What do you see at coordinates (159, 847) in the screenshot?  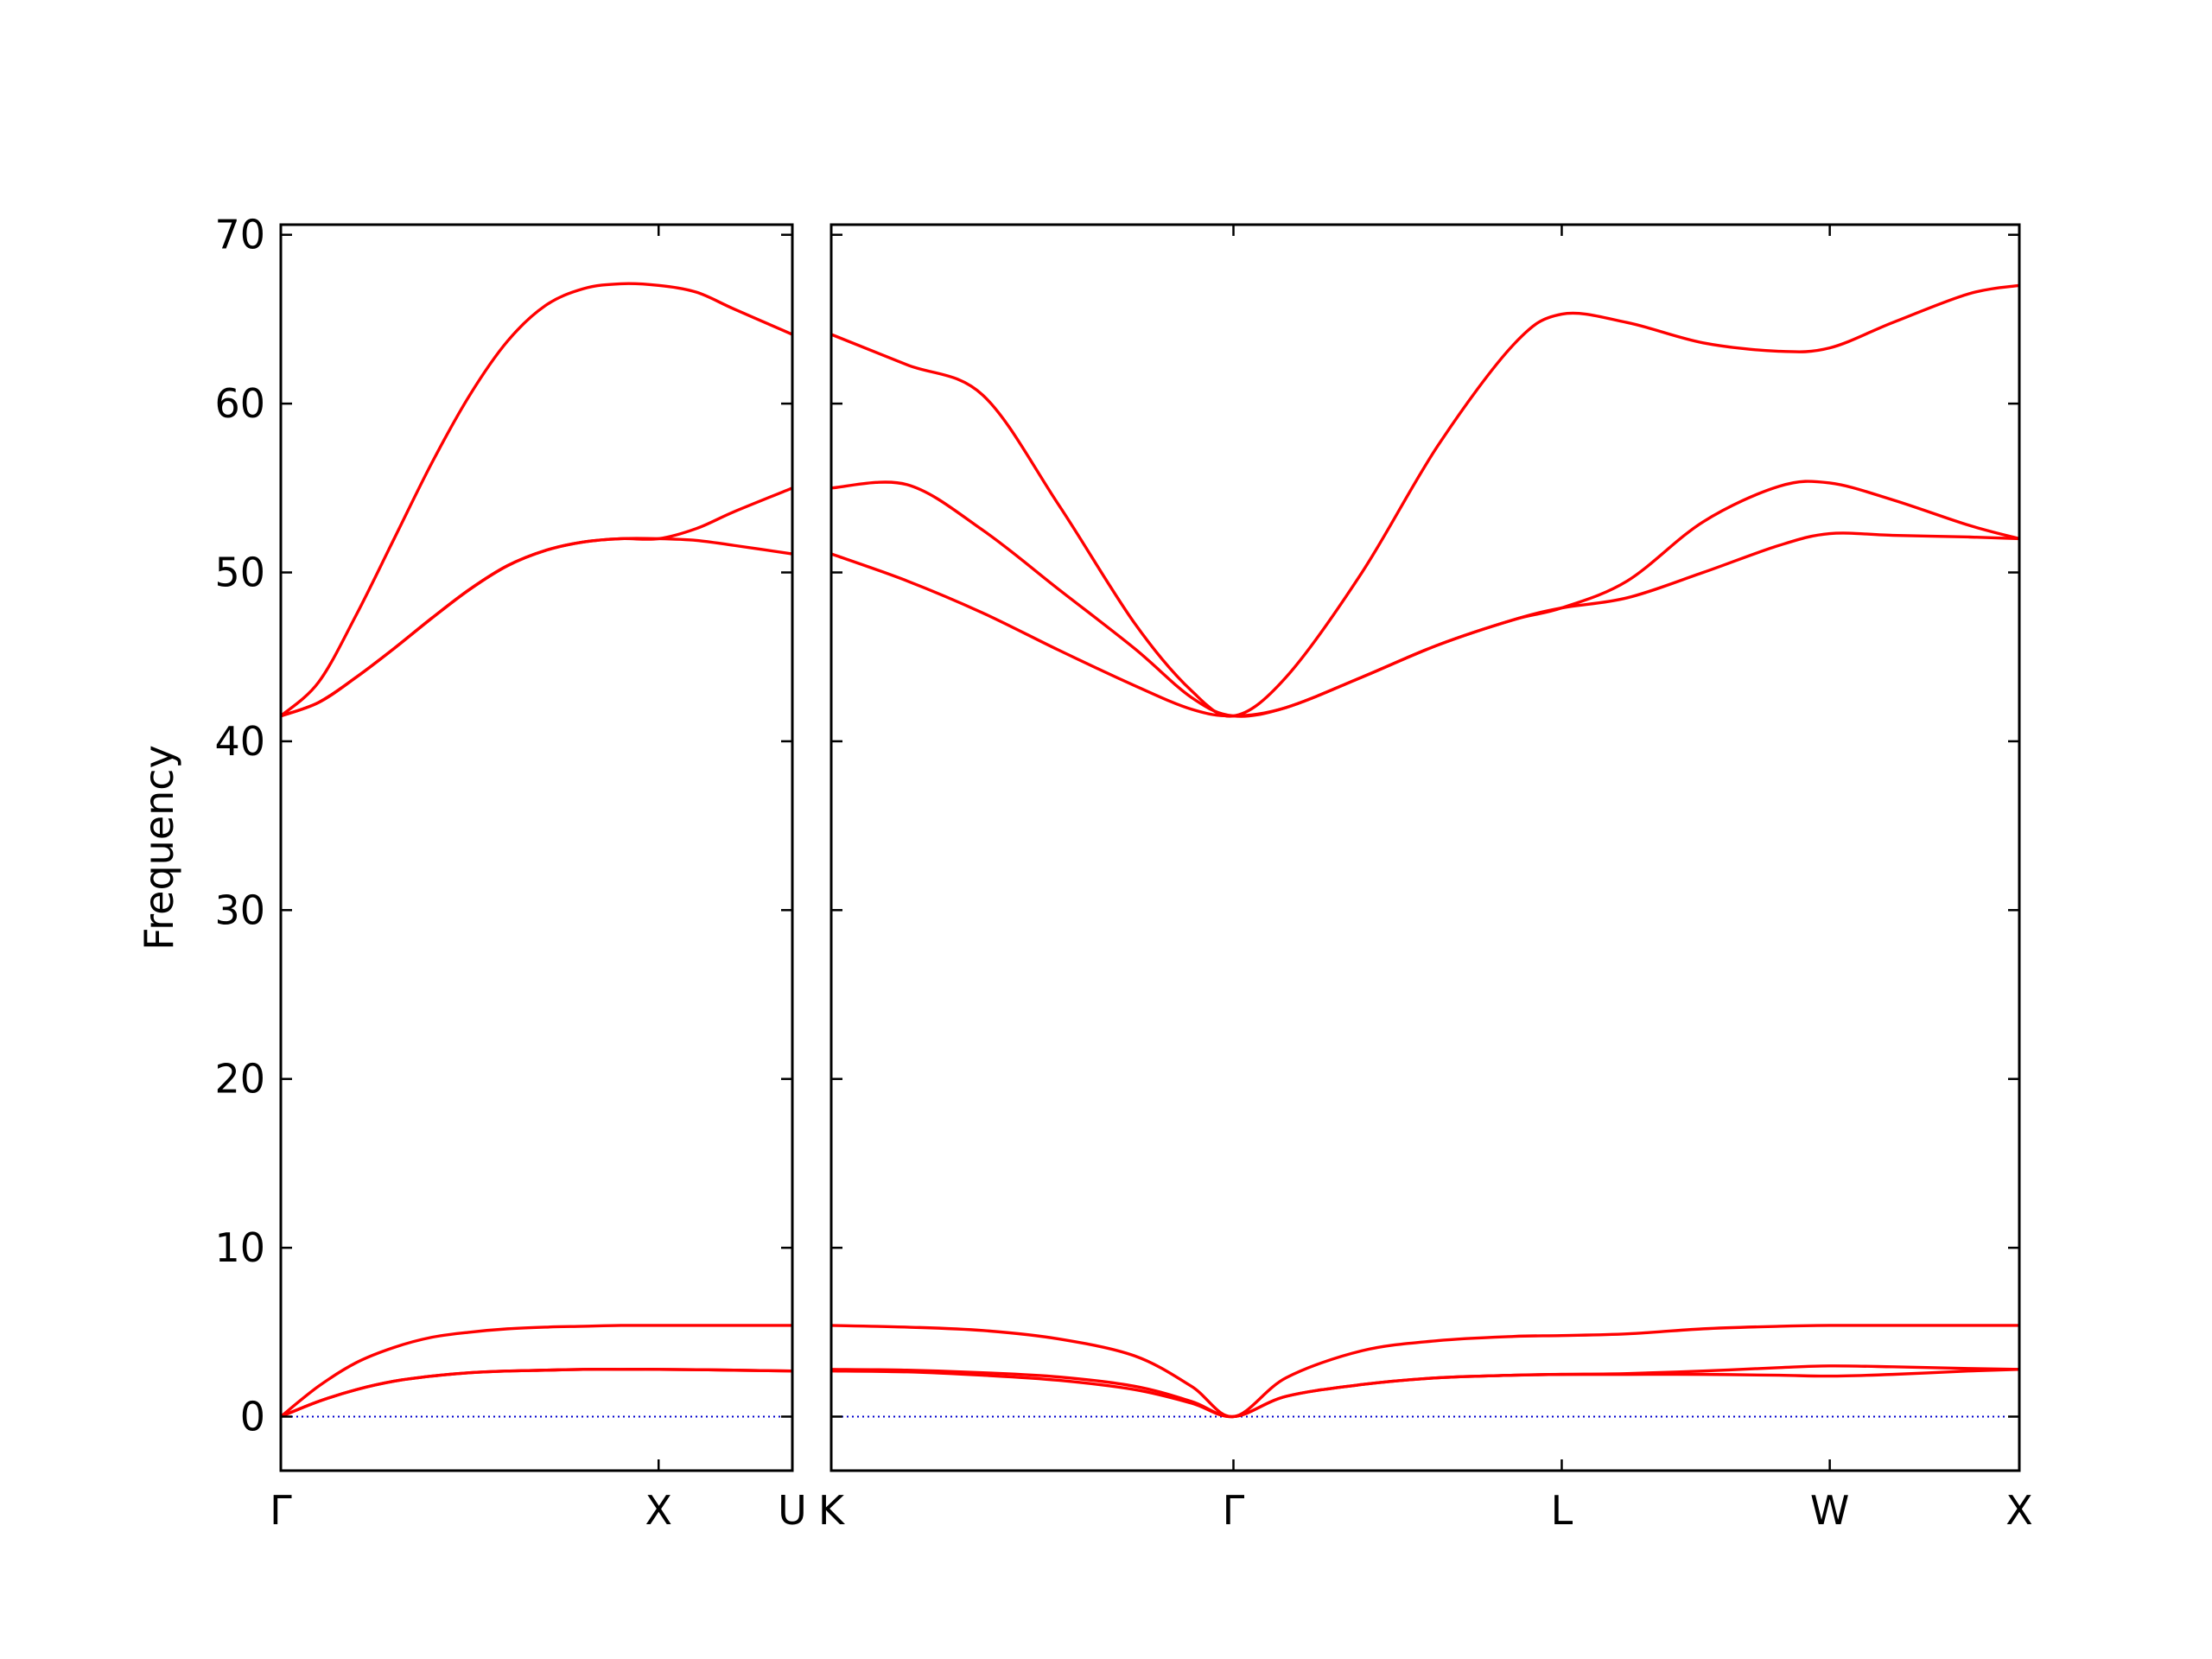 I see `y-axis-label: Frequency` at bounding box center [159, 847].